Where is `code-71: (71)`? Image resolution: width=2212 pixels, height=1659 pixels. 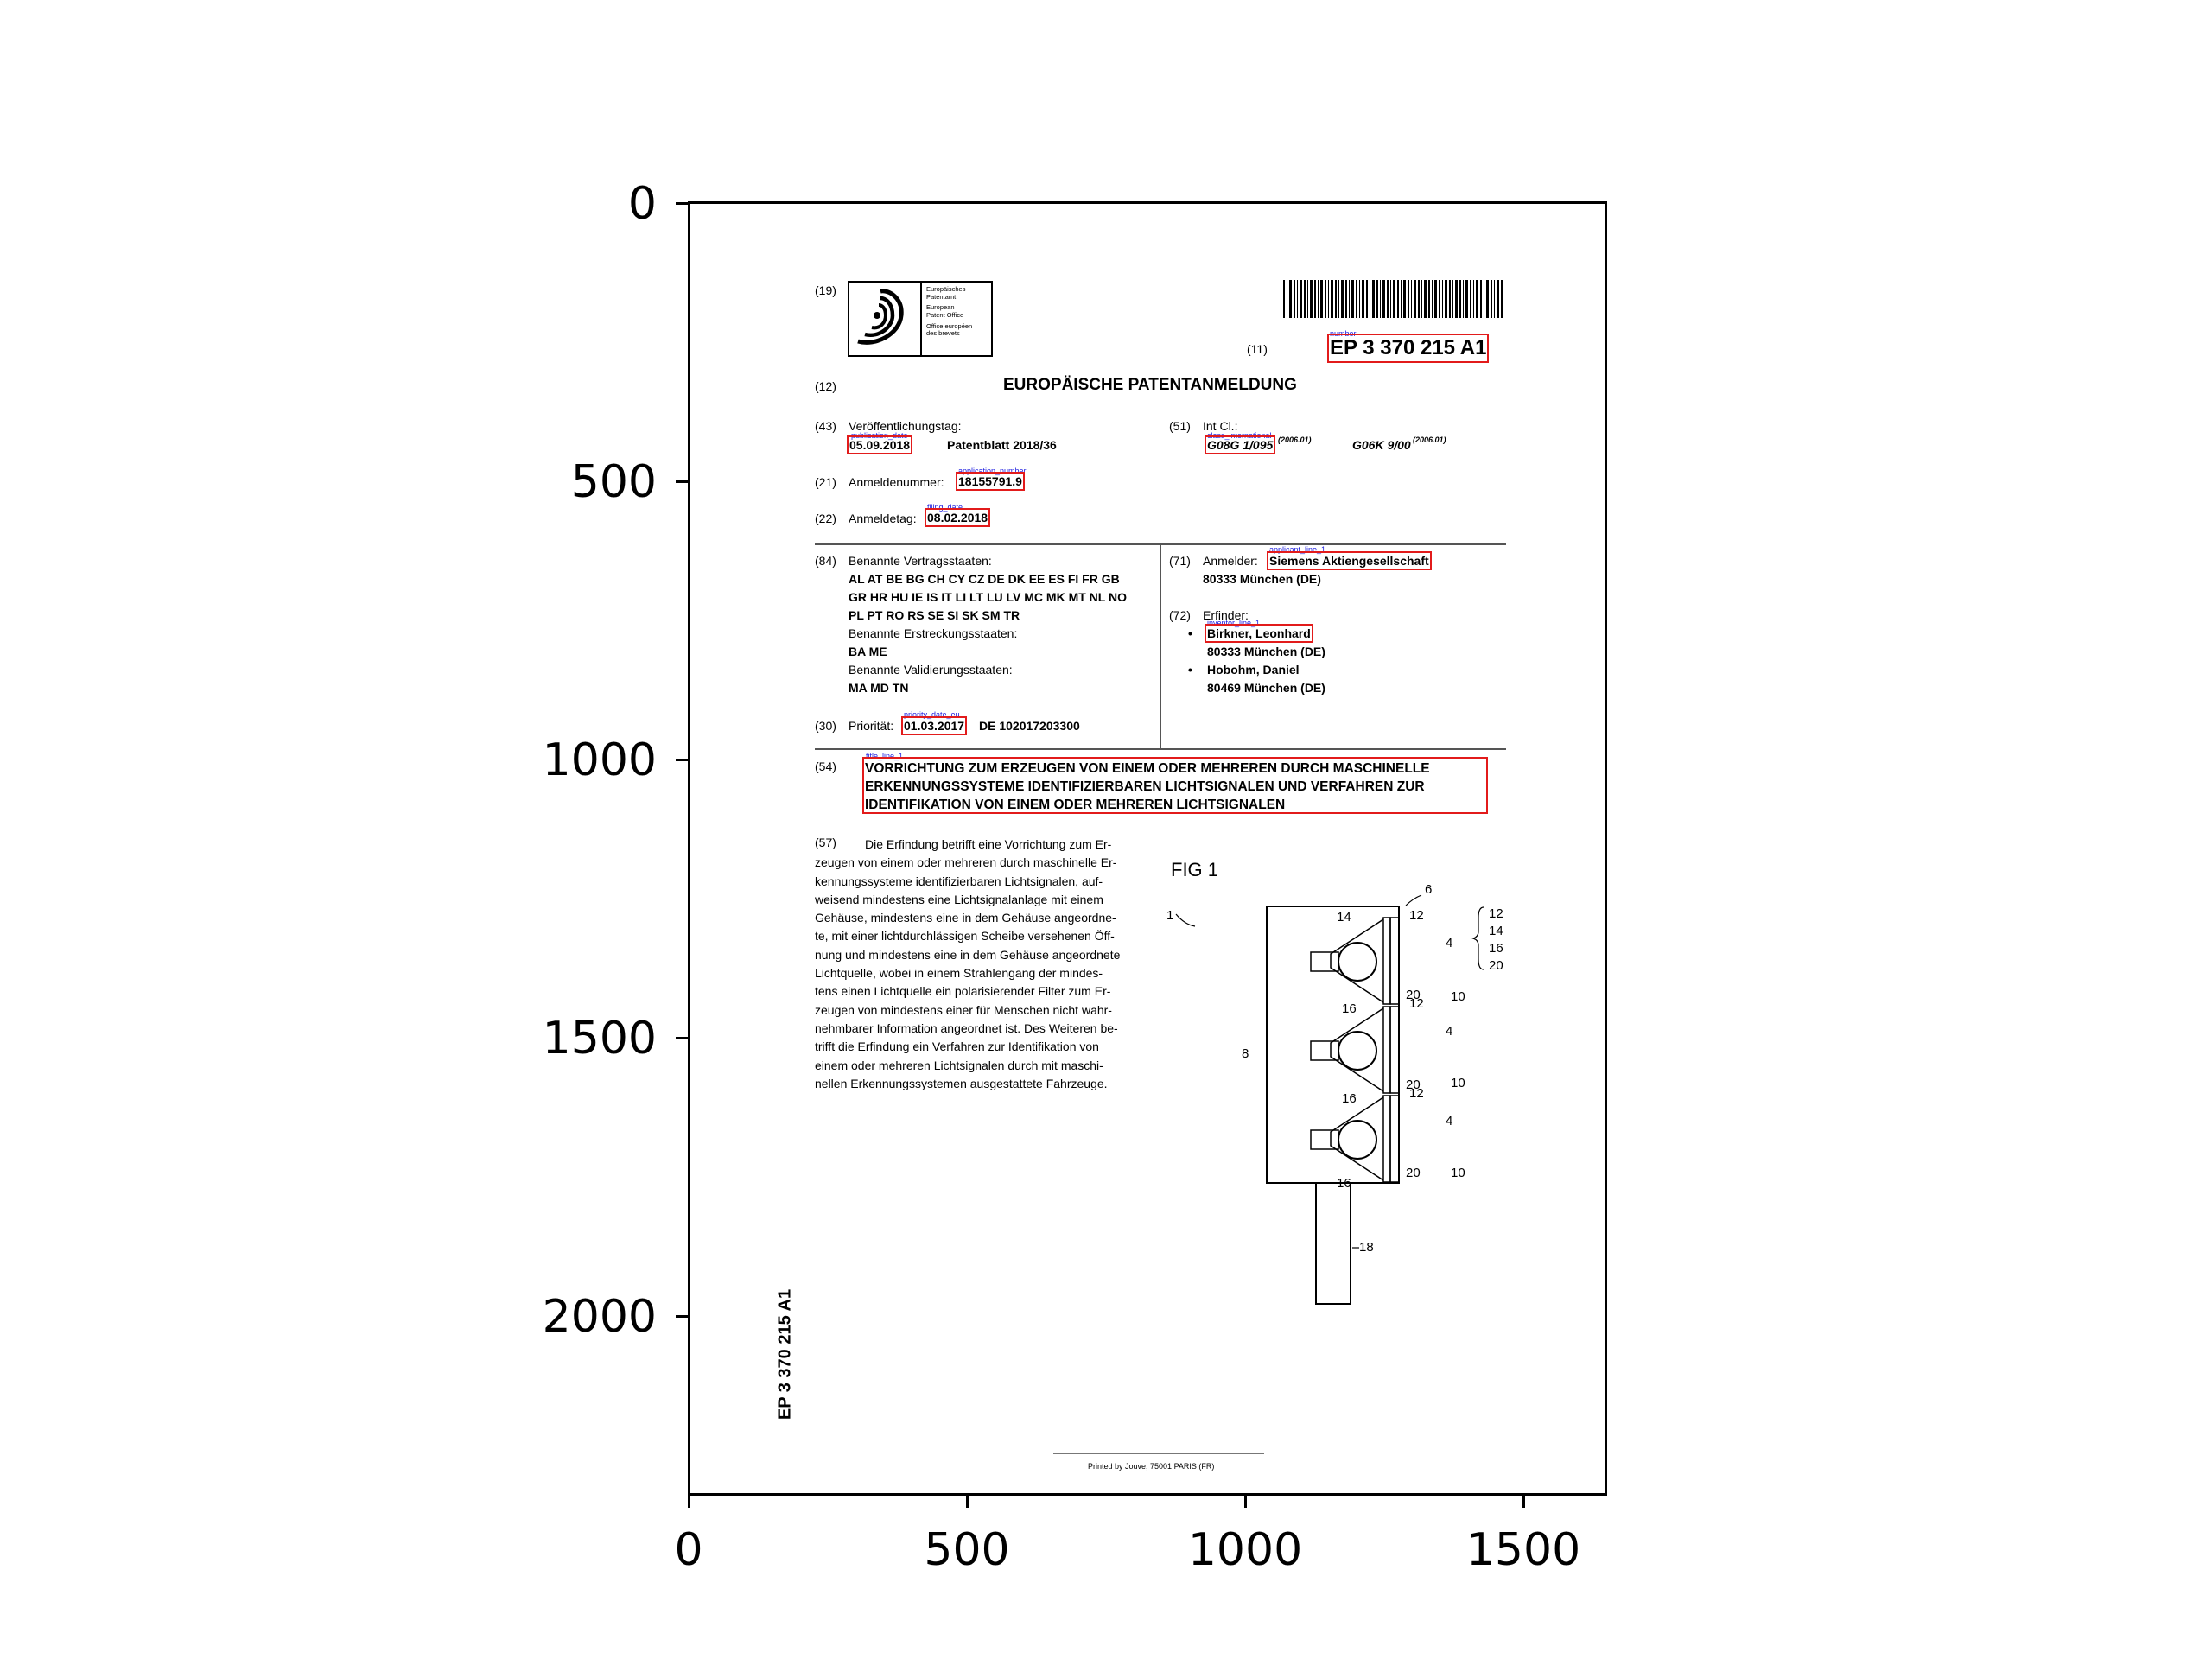
code-71: (71) is located at coordinates (1180, 561).